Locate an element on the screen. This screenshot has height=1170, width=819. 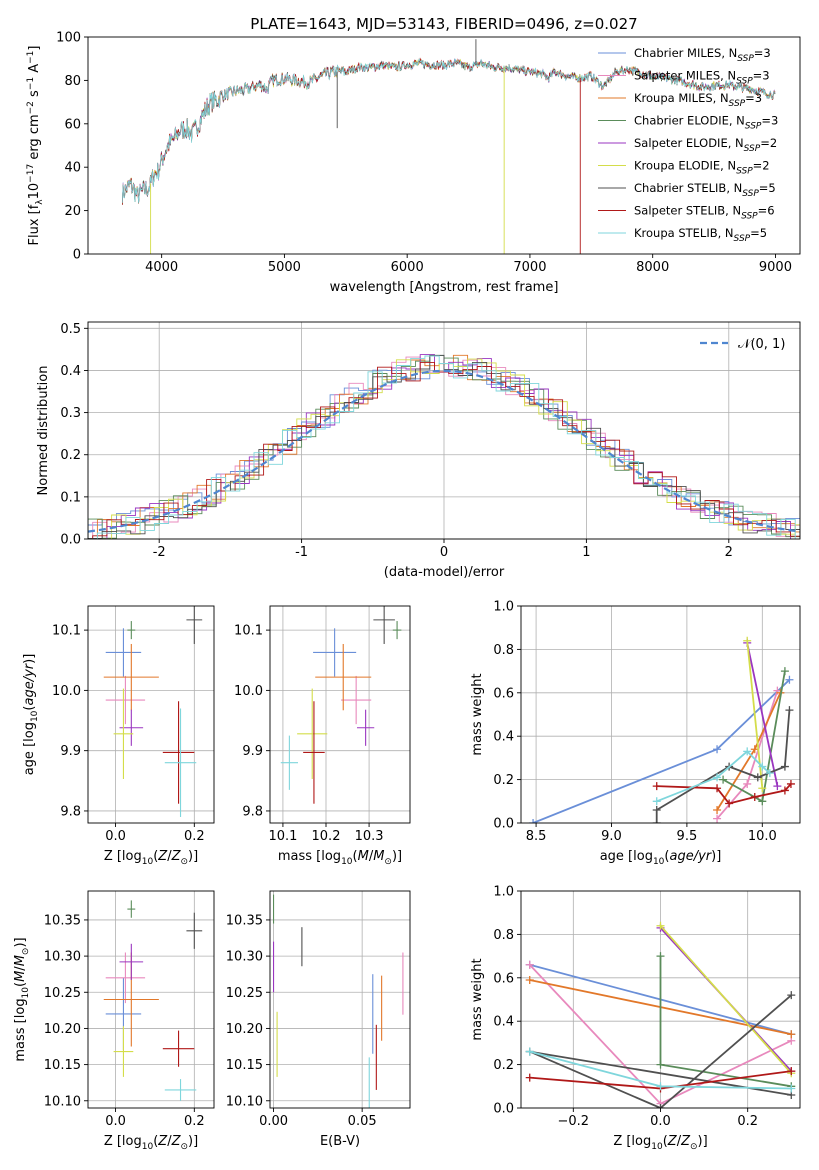
label-part: =6 is located at coordinates (766, 211).